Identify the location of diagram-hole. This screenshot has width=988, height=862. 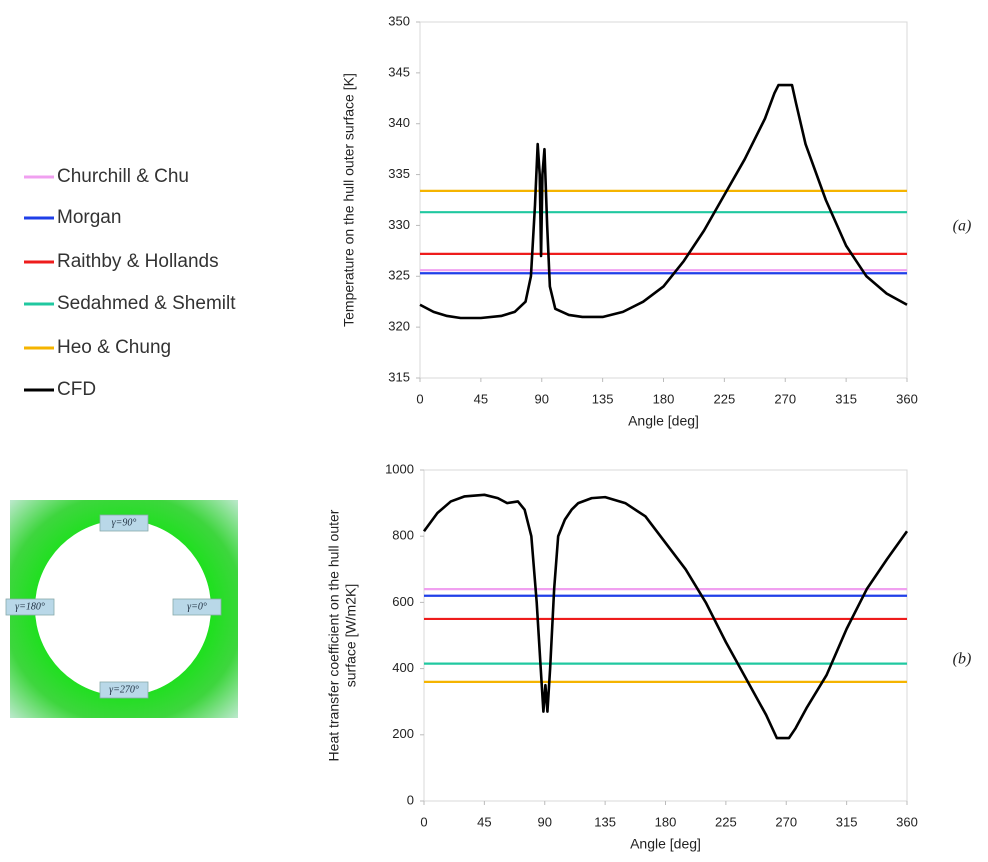
(123, 608).